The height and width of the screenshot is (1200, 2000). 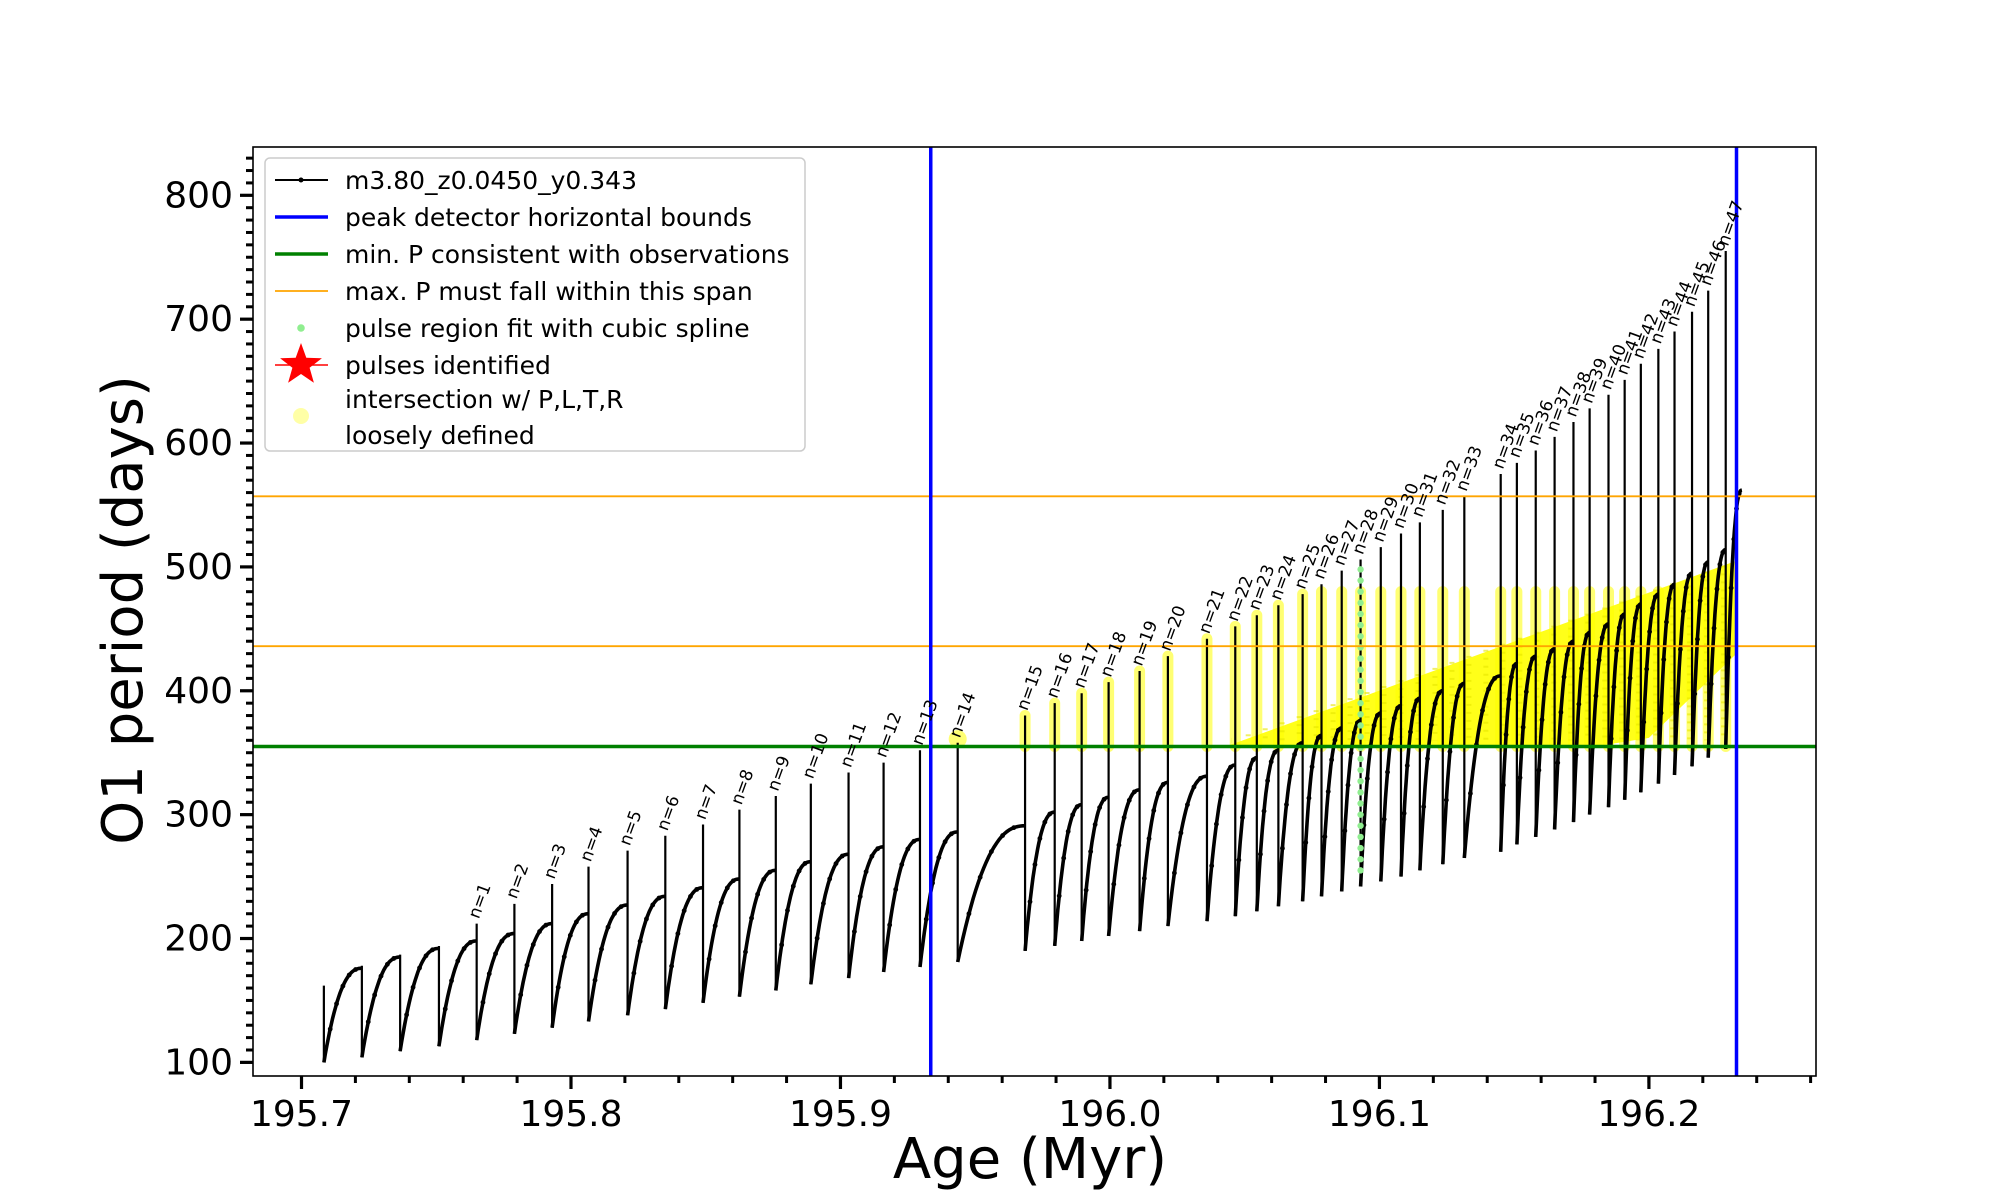 What do you see at coordinates (301, 180) in the screenshot?
I see `legend-marker-track-dot` at bounding box center [301, 180].